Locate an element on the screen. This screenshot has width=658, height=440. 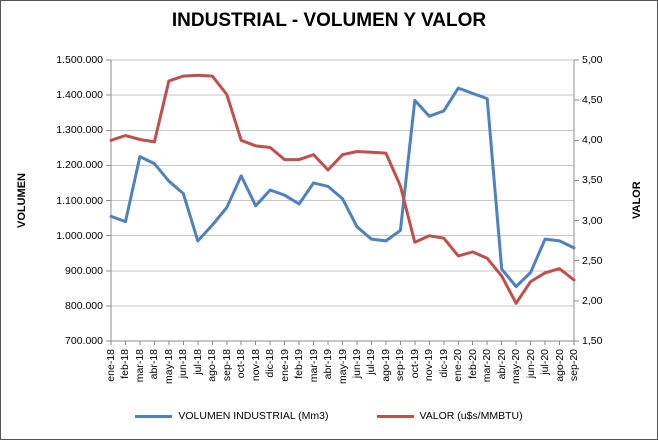
x-axis-tick-label: ene-18 is located at coordinates (111, 365).